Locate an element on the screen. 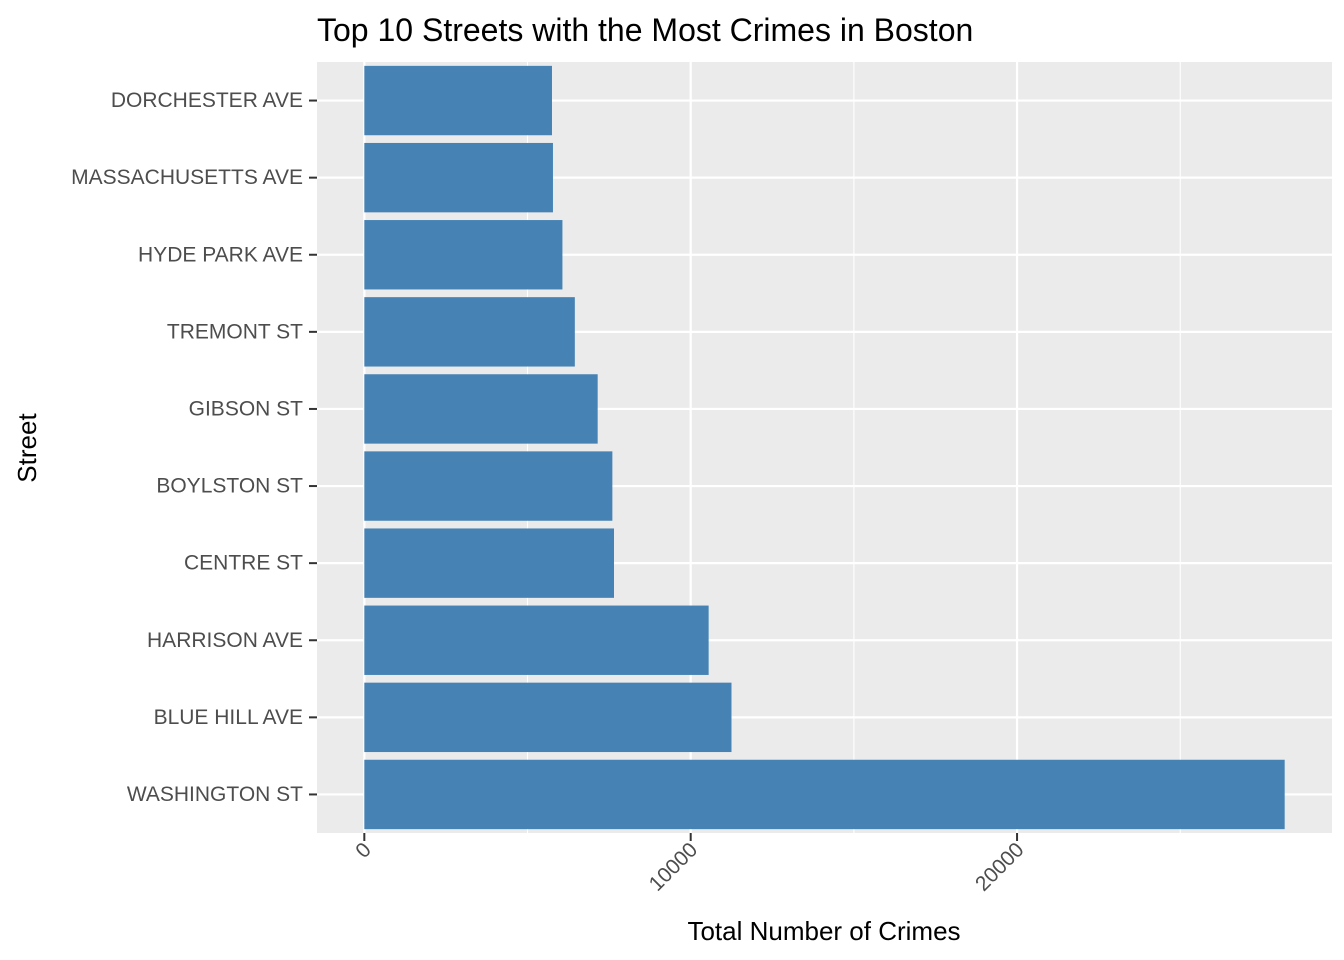 Image resolution: width=1344 pixels, height=960 pixels. y-tick-label: TREMONT ST is located at coordinates (235, 331).